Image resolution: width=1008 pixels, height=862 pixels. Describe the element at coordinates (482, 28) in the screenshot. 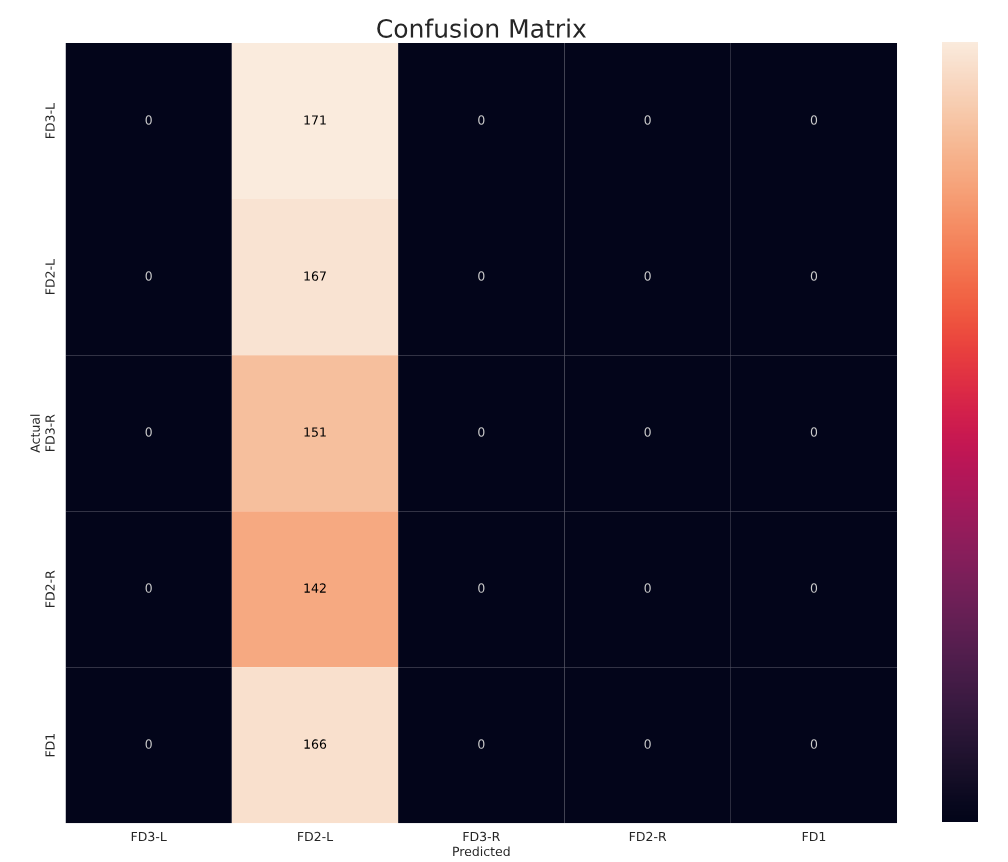

I see `chart-title: Confusion Matrix` at that location.